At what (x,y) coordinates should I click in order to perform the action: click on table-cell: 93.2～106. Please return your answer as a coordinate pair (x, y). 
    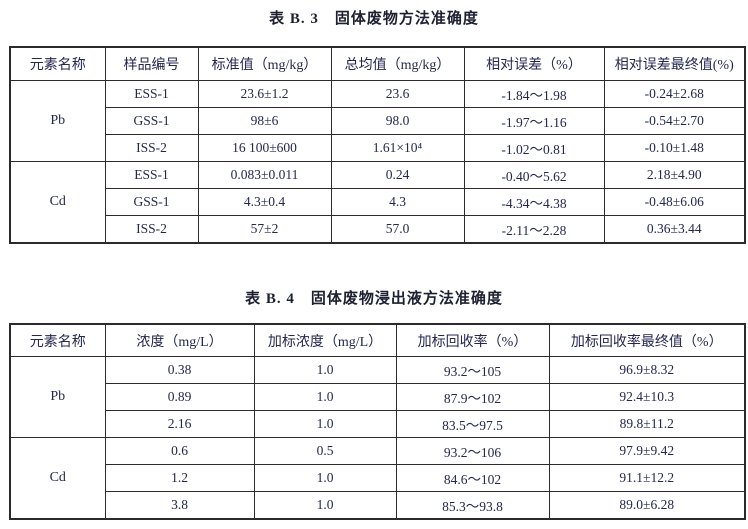
    Looking at the image, I should click on (472, 451).